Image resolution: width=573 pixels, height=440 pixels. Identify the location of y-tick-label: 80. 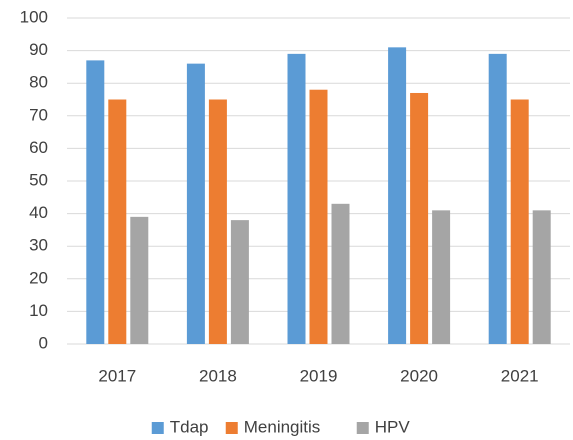
(38, 82).